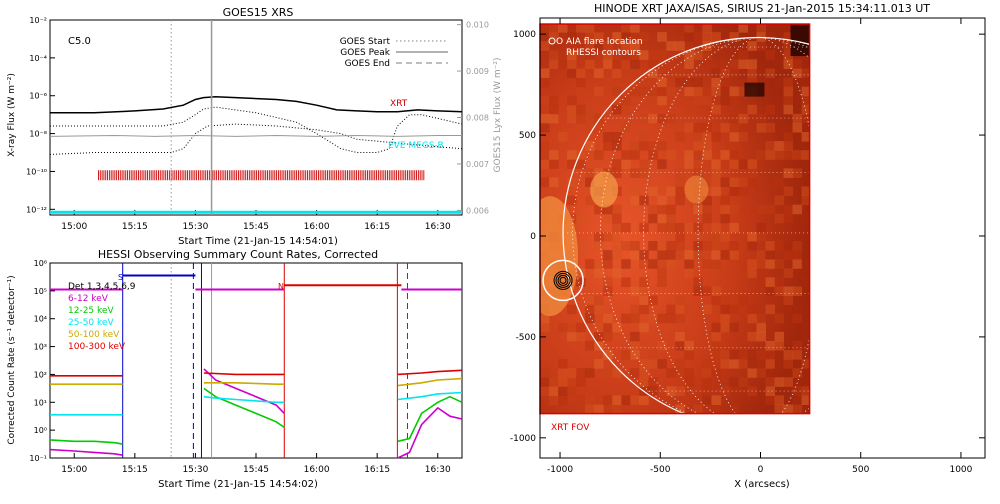 Image resolution: width=1000 pixels, height=504 pixels. I want to click on hessi-legend-6-12: 6-12 keV, so click(88, 299).